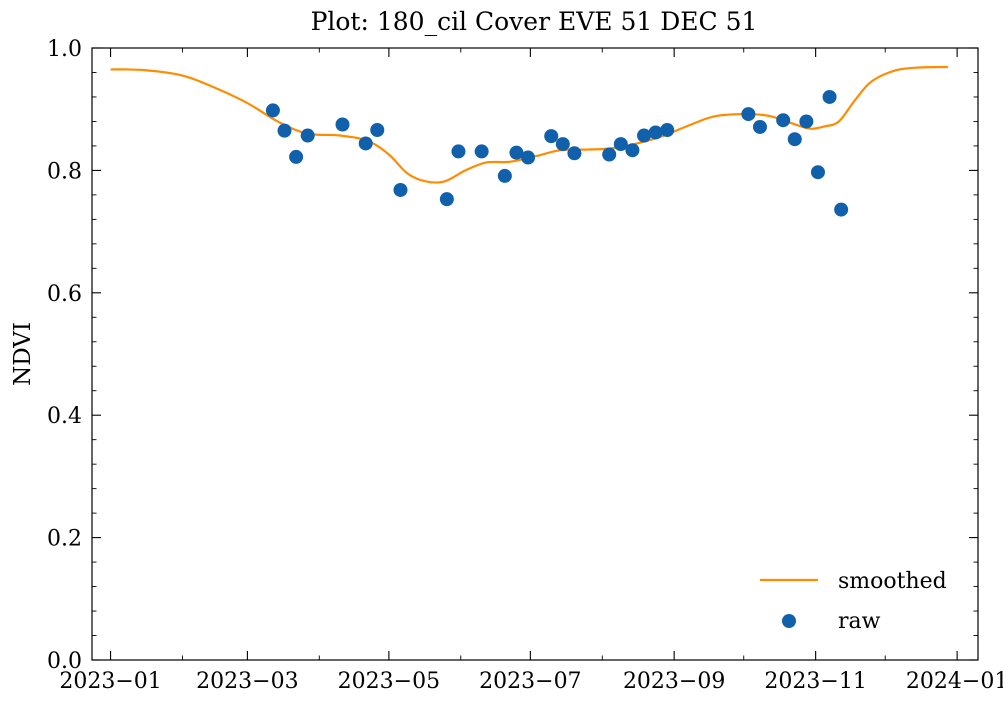 Image resolution: width=1003 pixels, height=708 pixels. I want to click on legend: smoothed raw, so click(853, 601).